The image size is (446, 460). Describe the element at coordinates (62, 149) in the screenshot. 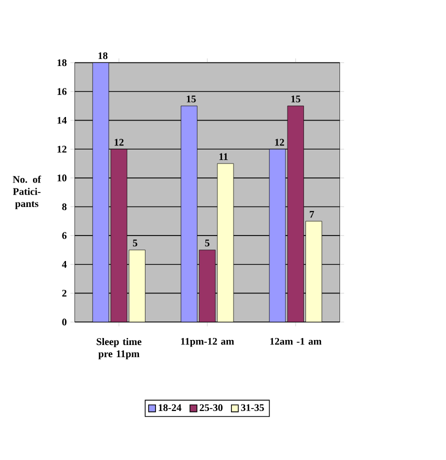

I see `y-tick-label: 12` at that location.